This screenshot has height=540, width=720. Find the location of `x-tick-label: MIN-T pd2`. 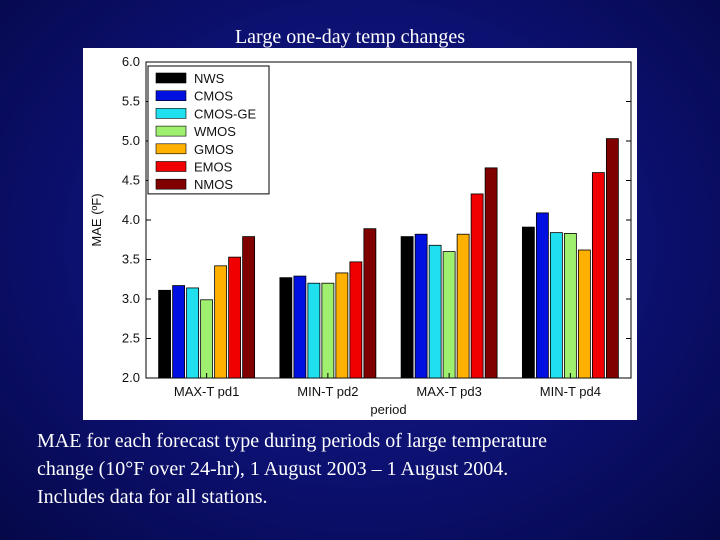

x-tick-label: MIN-T pd2 is located at coordinates (327, 391).